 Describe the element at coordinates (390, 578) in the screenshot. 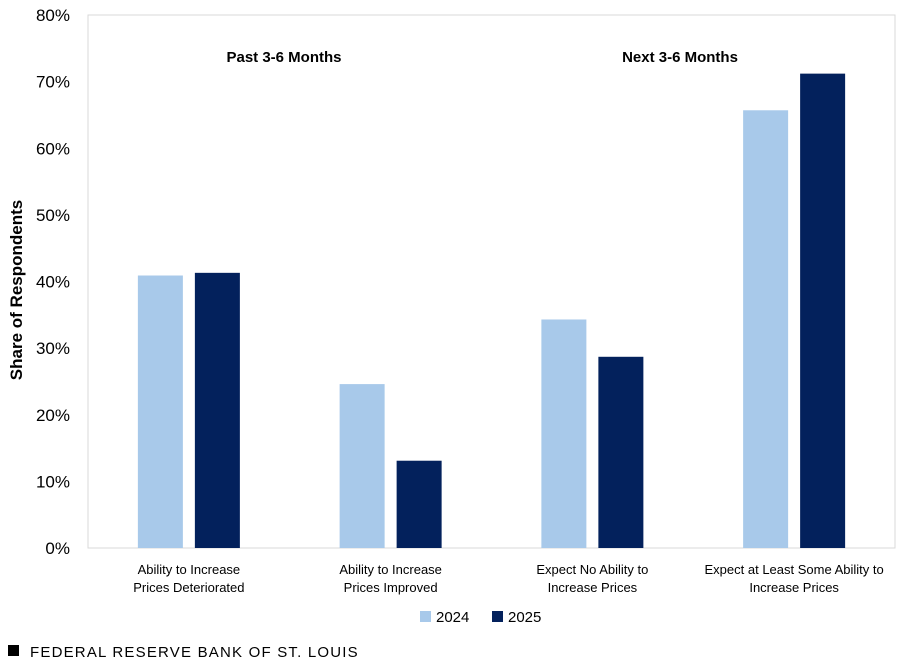

I see `category-label: Ability to Increase Prices Improved` at that location.